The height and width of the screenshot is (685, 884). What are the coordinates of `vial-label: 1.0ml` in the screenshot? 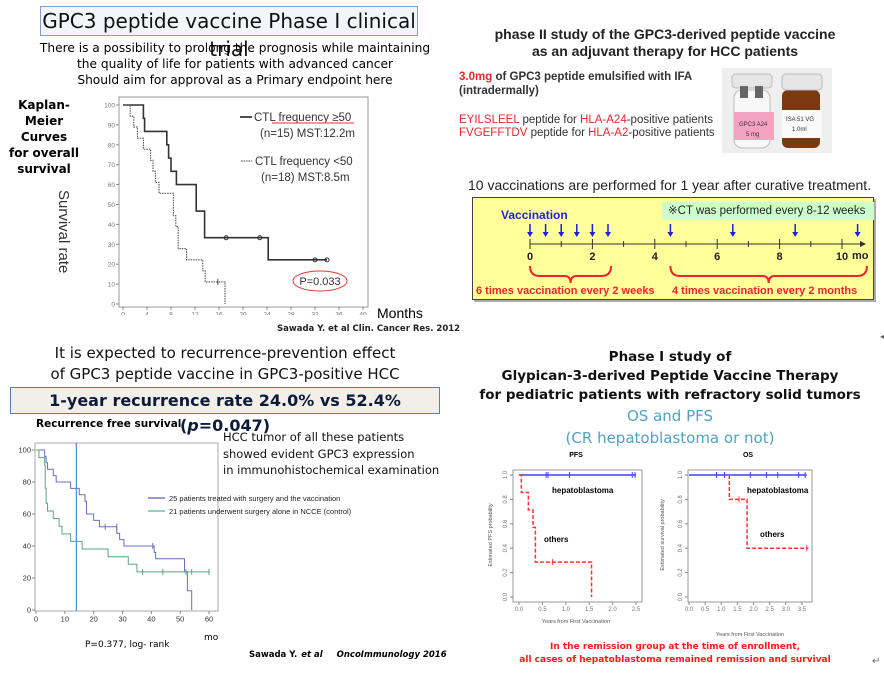 It's located at (799, 130).